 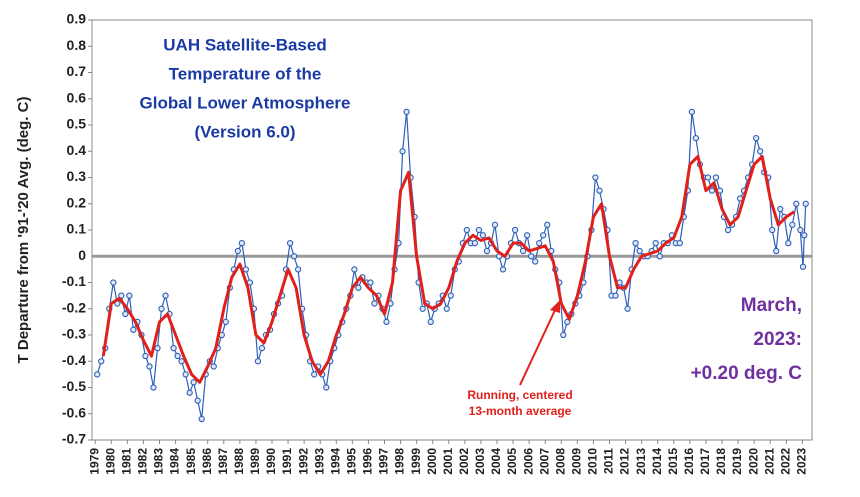 What do you see at coordinates (520, 411) in the screenshot?
I see `annotation: 13-month average` at bounding box center [520, 411].